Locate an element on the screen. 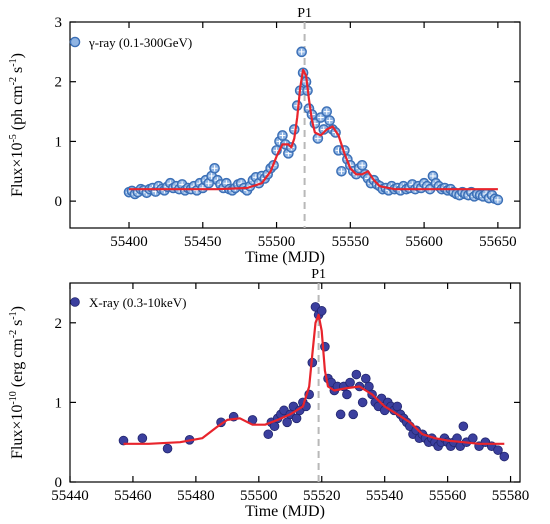 The image size is (550, 524). chart1-xtick-label: 55600 is located at coordinates (424, 242).